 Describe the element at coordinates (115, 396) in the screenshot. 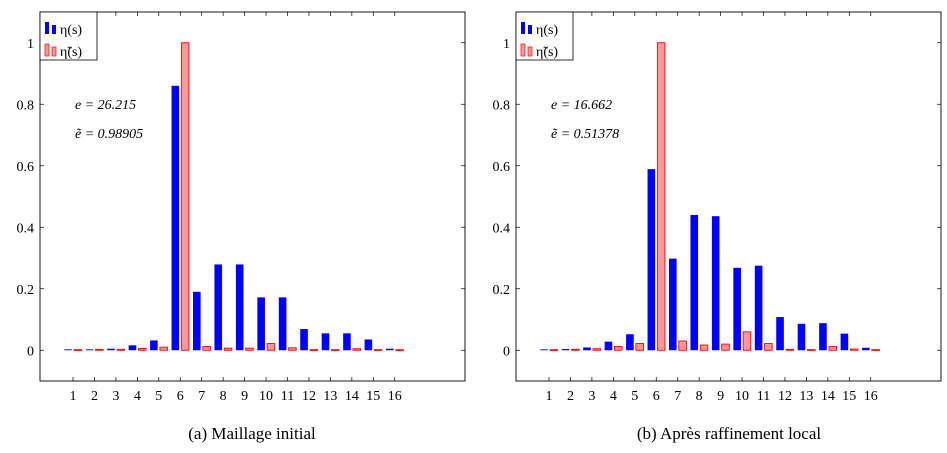

I see `x-tick-label: 3` at that location.